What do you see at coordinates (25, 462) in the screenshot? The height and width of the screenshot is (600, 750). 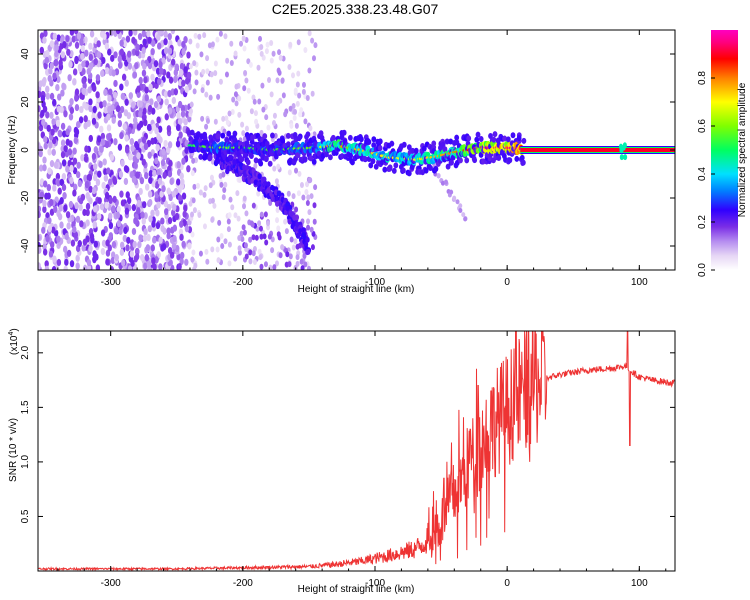 I see `y-tick-label: 1.0` at bounding box center [25, 462].